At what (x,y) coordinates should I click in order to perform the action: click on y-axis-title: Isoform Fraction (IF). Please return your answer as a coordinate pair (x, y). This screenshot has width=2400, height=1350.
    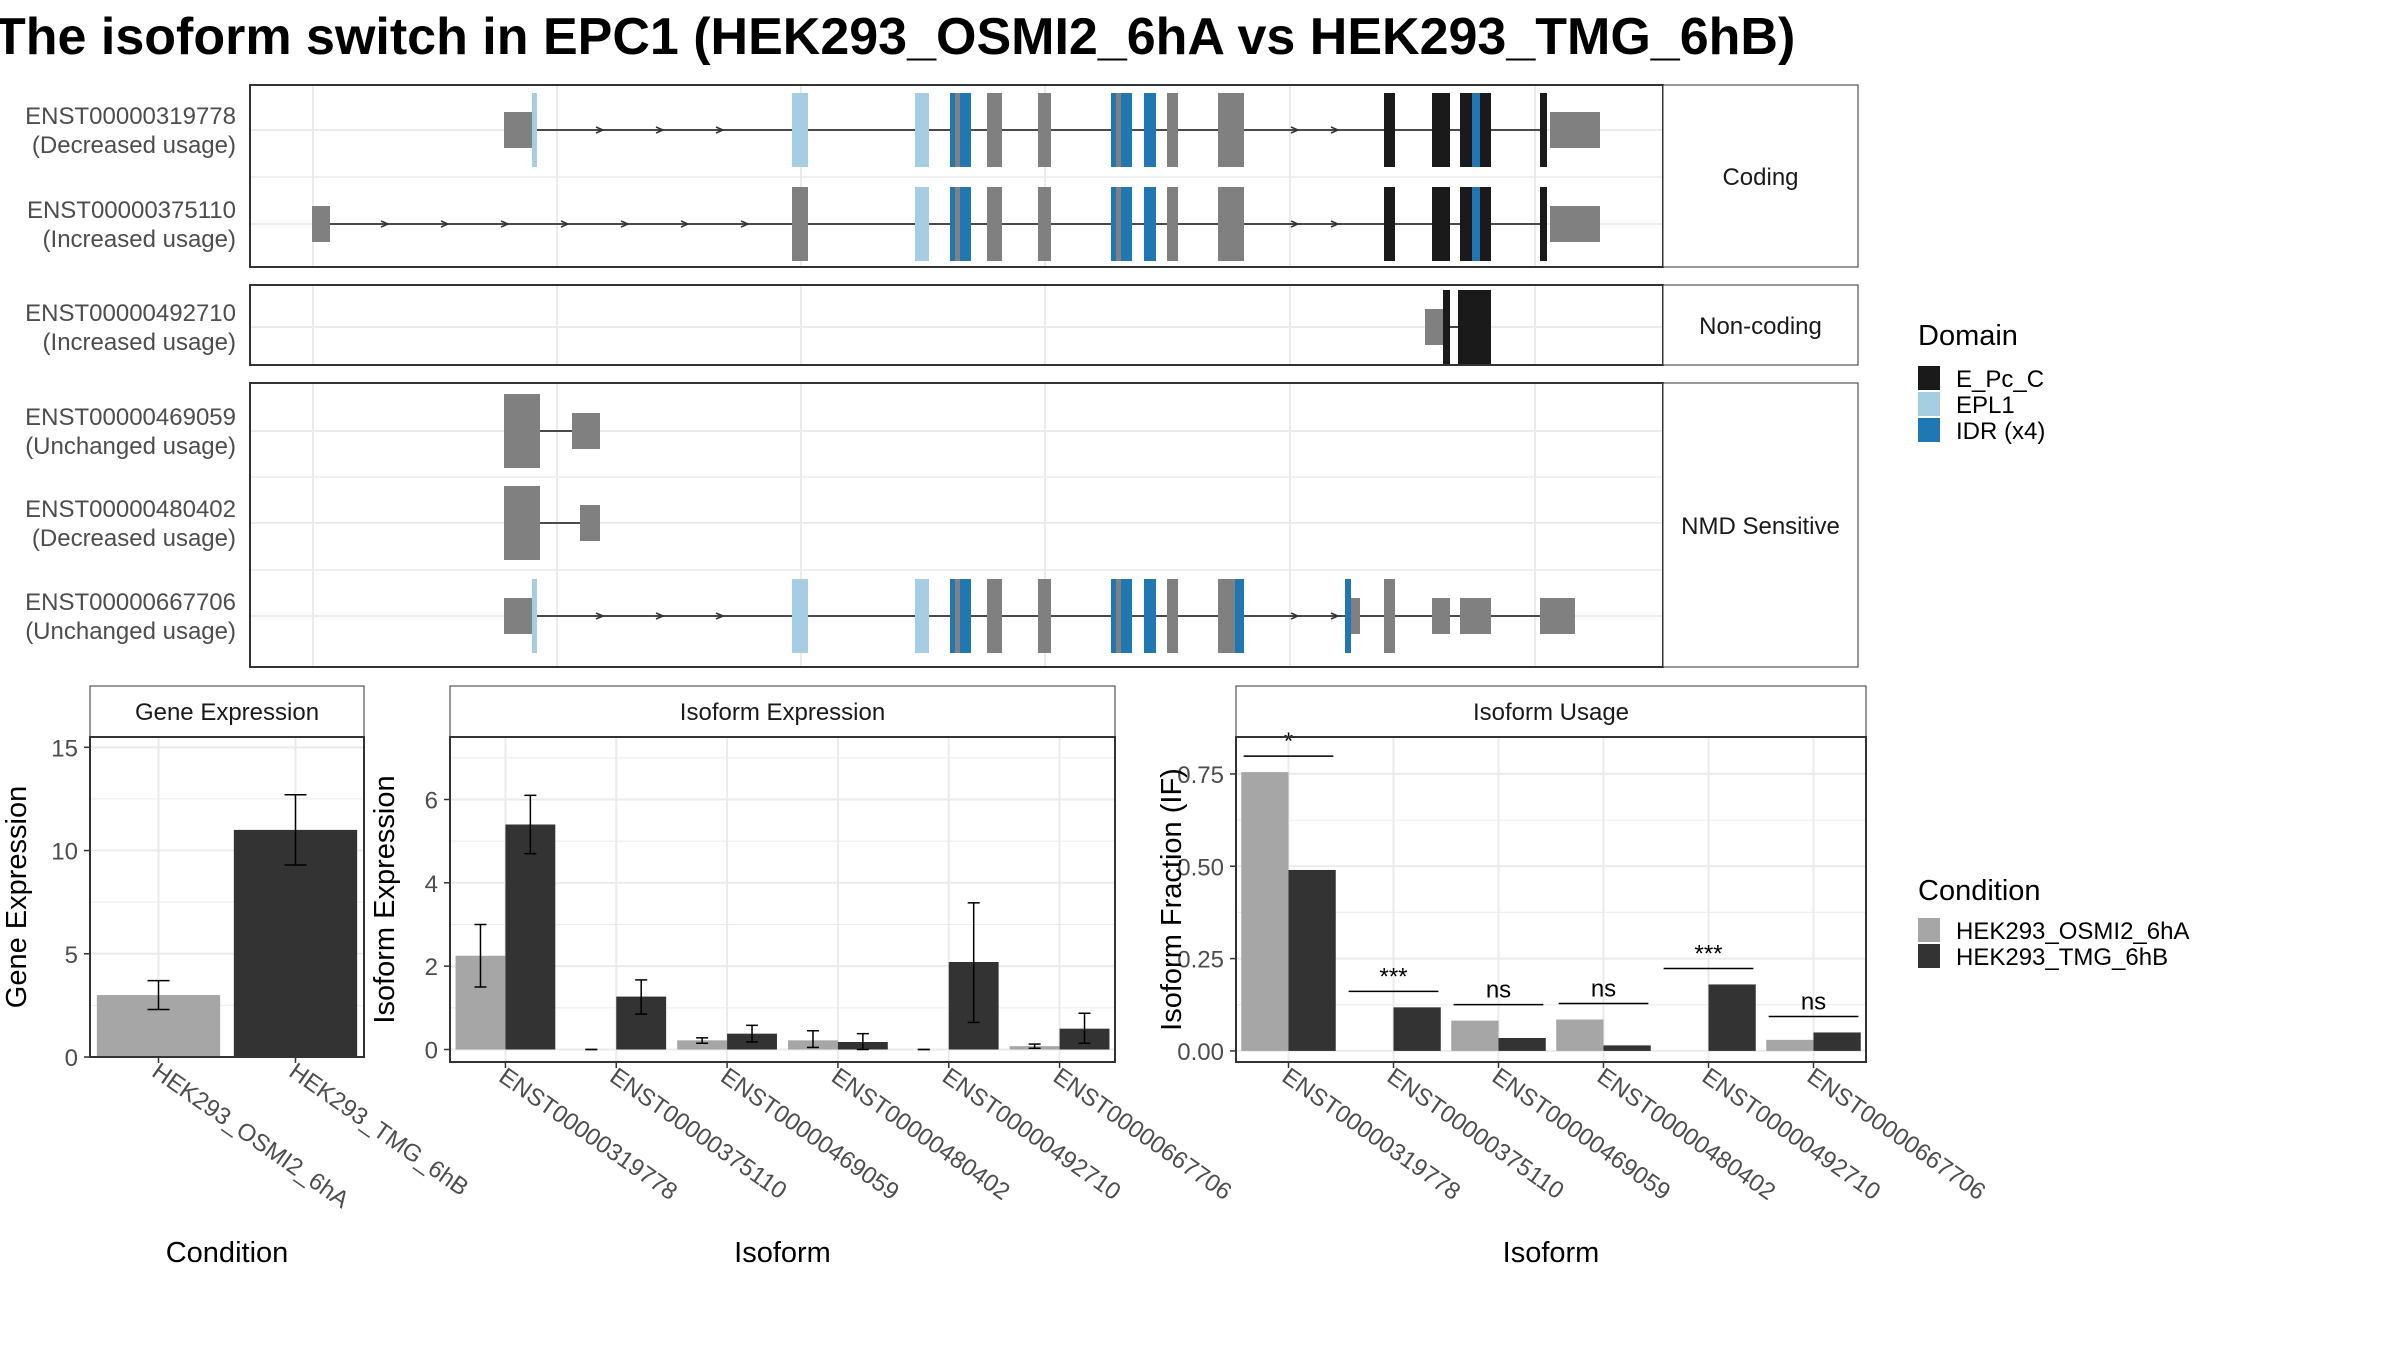
    Looking at the image, I should click on (1172, 899).